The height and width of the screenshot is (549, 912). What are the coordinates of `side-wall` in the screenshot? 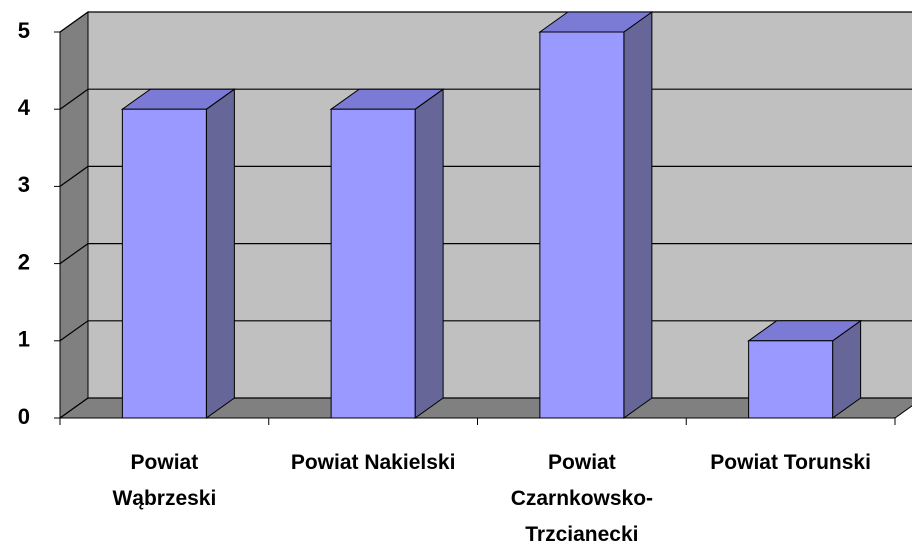 It's located at (74, 215).